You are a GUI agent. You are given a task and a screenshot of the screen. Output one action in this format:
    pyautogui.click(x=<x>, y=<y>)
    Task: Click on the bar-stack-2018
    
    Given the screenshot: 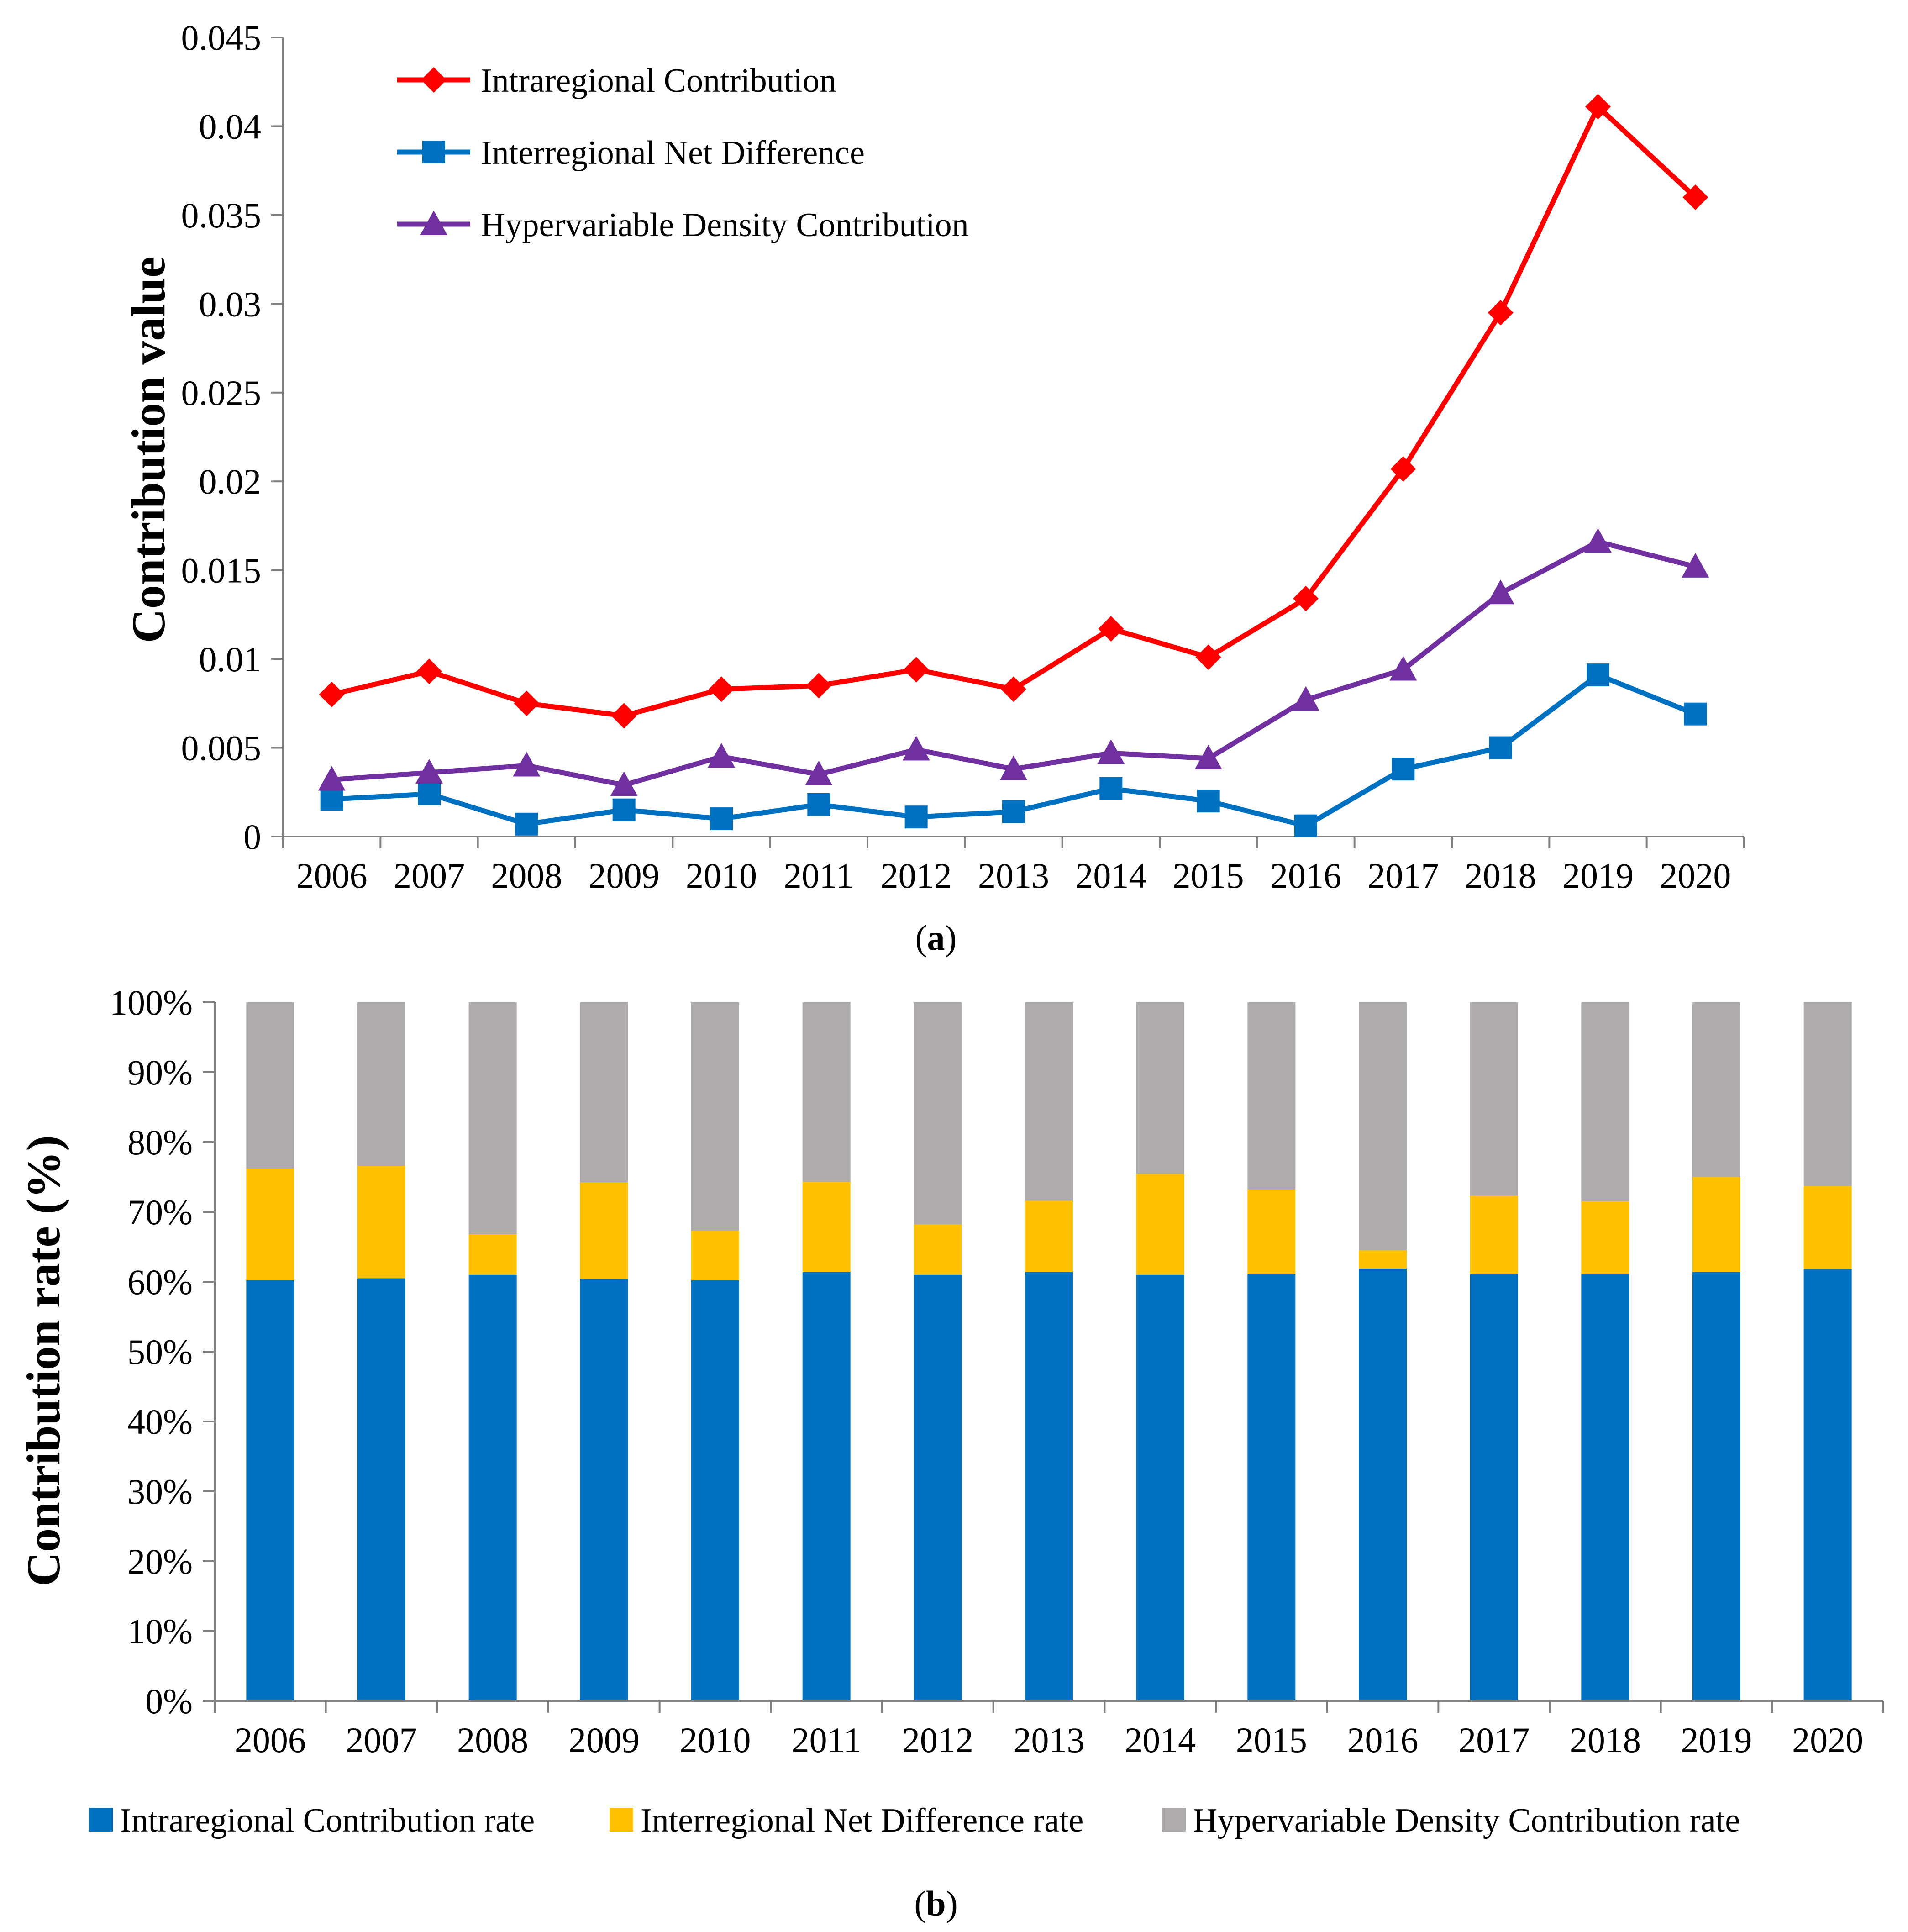 What is the action you would take?
    pyautogui.click(x=1605, y=1351)
    